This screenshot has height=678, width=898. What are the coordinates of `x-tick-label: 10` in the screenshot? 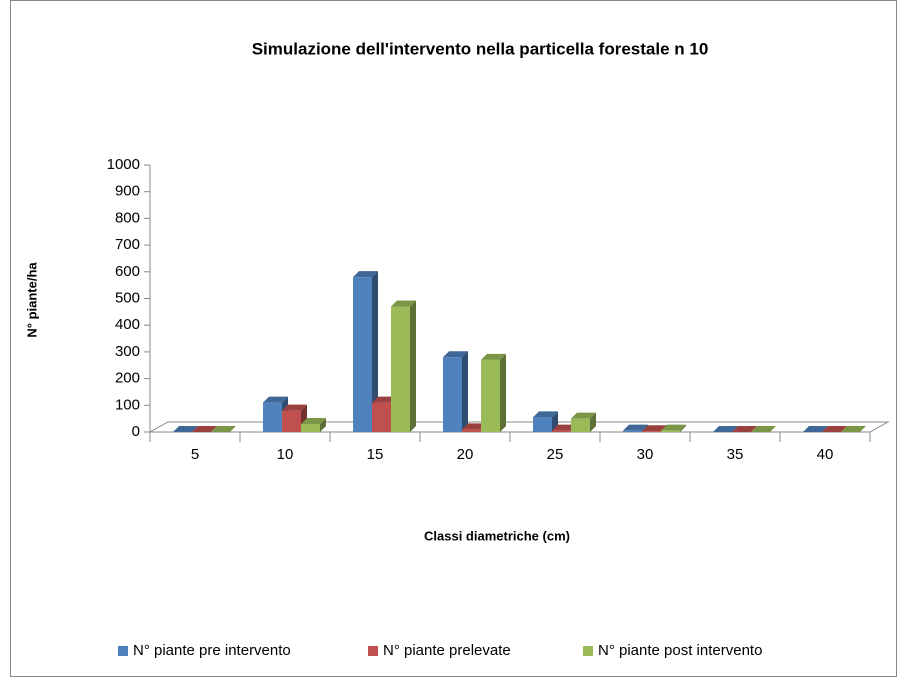 It's located at (285, 454).